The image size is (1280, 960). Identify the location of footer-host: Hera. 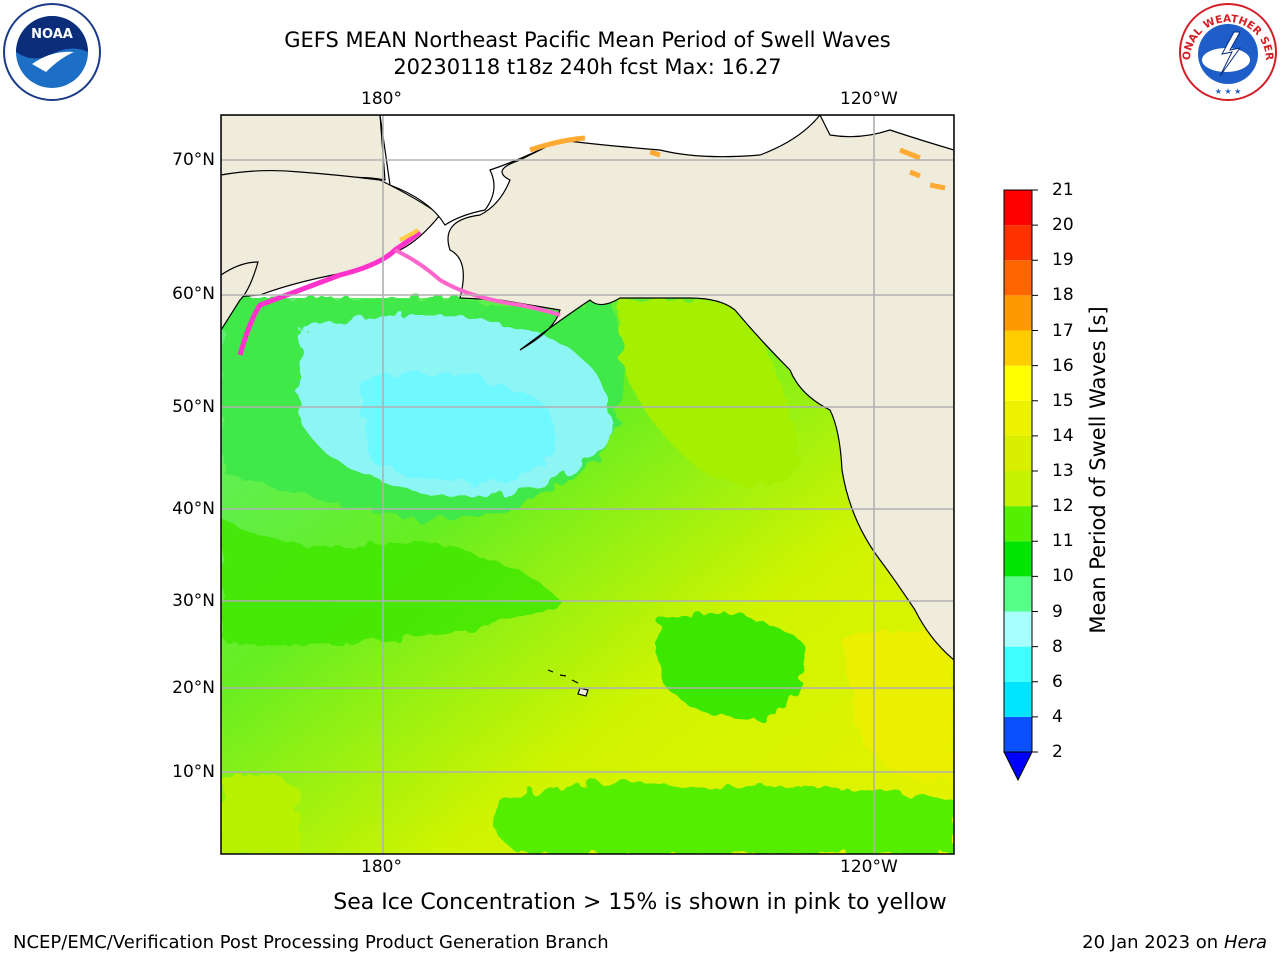
(1245, 942).